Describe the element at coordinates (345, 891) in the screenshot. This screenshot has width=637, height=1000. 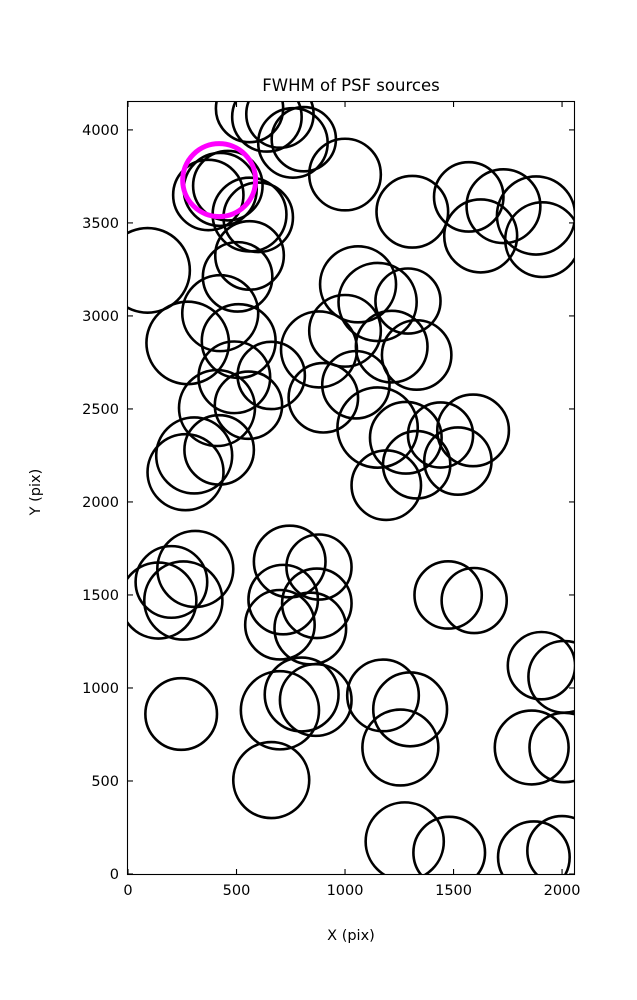
I see `x-tick-label: 1000` at that location.